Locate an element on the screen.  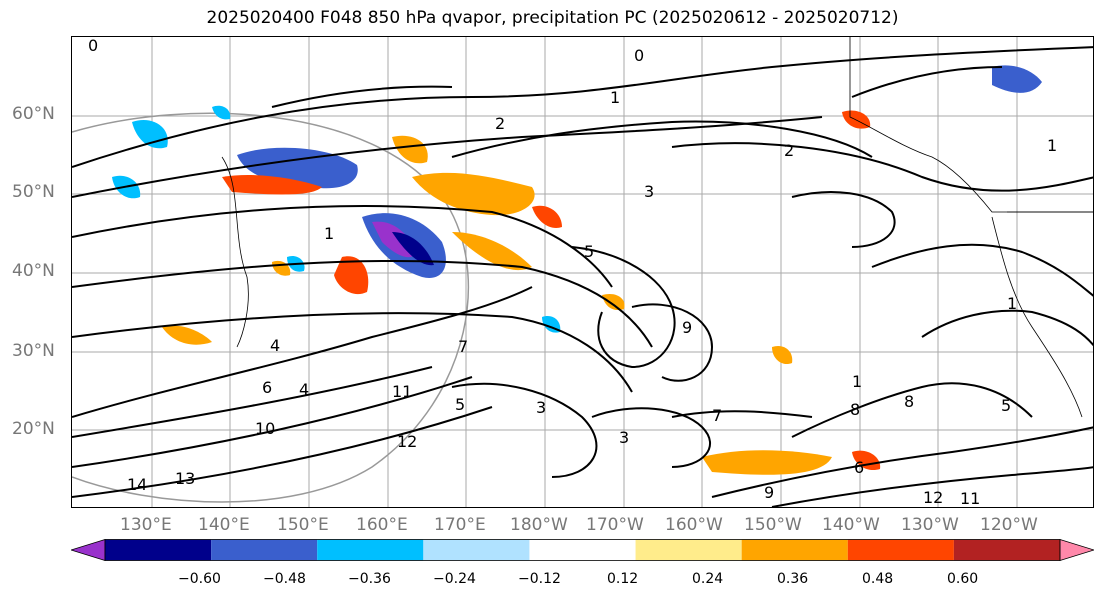
lon-label-150w: 150°W is located at coordinates (773, 525).